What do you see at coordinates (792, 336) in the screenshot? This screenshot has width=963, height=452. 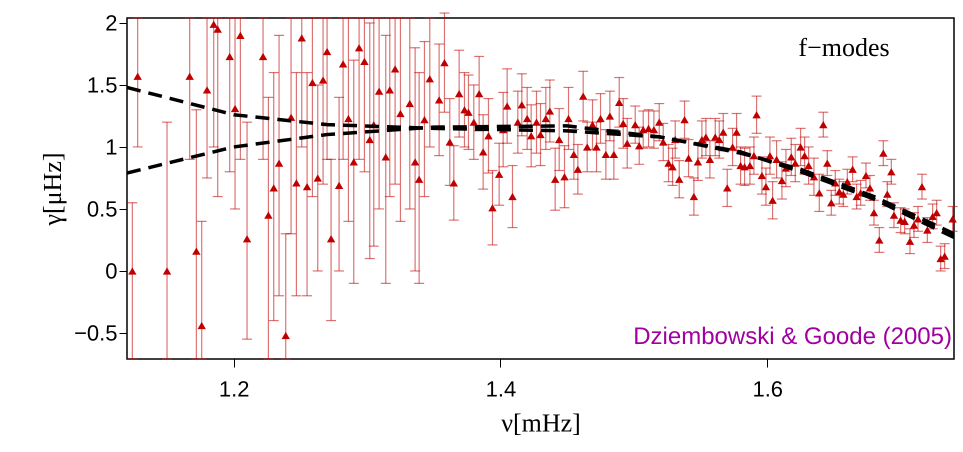 I see `annotation: Dziembowski & Goode (2005)` at bounding box center [792, 336].